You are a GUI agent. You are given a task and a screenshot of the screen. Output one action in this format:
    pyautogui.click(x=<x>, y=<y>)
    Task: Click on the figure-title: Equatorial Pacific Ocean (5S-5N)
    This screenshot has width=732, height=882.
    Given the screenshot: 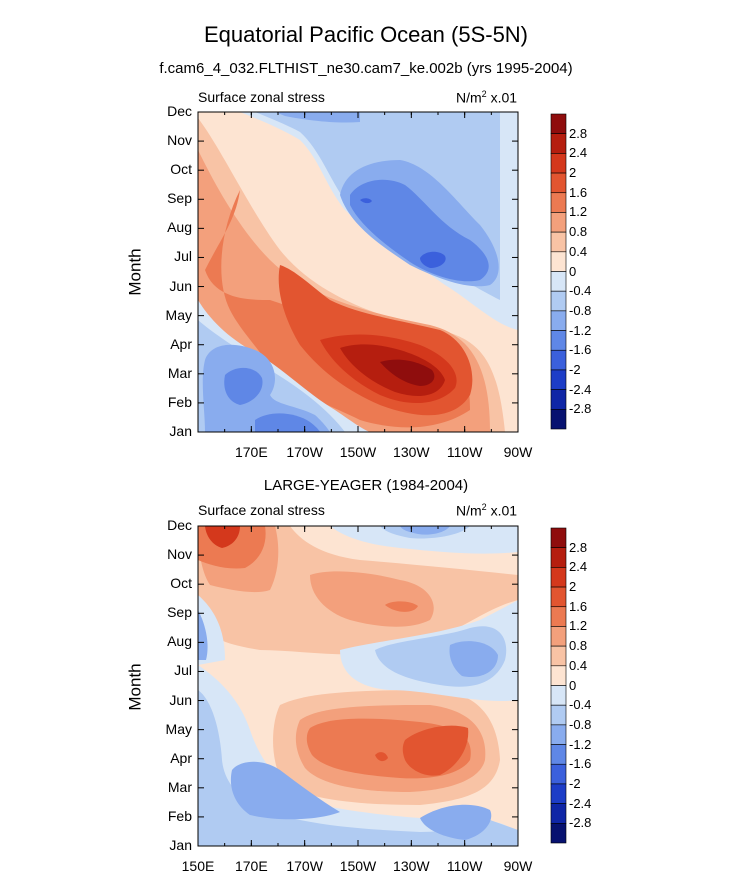 What is the action you would take?
    pyautogui.click(x=366, y=34)
    